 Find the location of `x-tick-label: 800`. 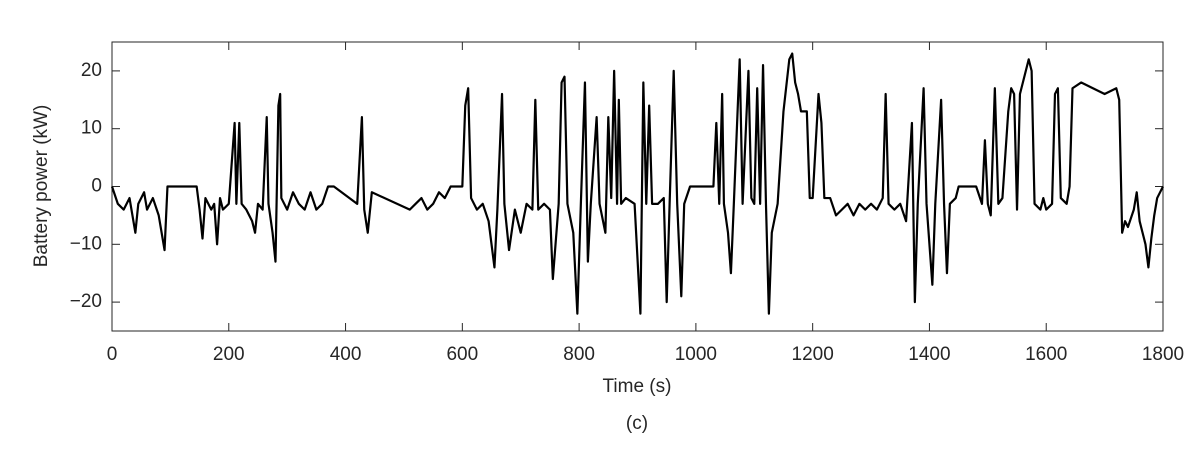

x-tick-label: 800 is located at coordinates (579, 354).